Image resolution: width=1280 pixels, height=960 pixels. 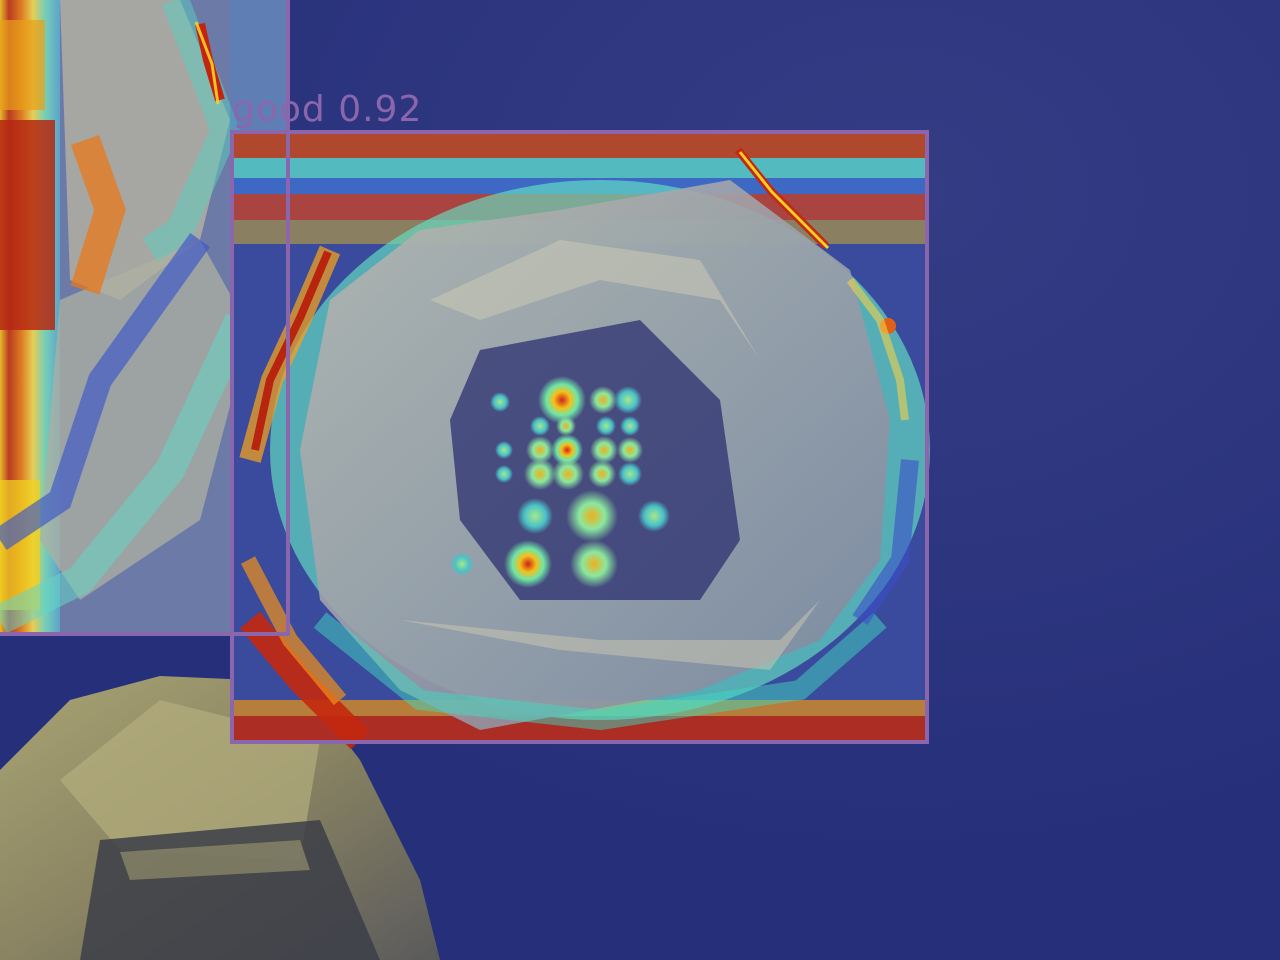 What do you see at coordinates (327, 109) in the screenshot?
I see `detection-label-good: good 0.92` at bounding box center [327, 109].